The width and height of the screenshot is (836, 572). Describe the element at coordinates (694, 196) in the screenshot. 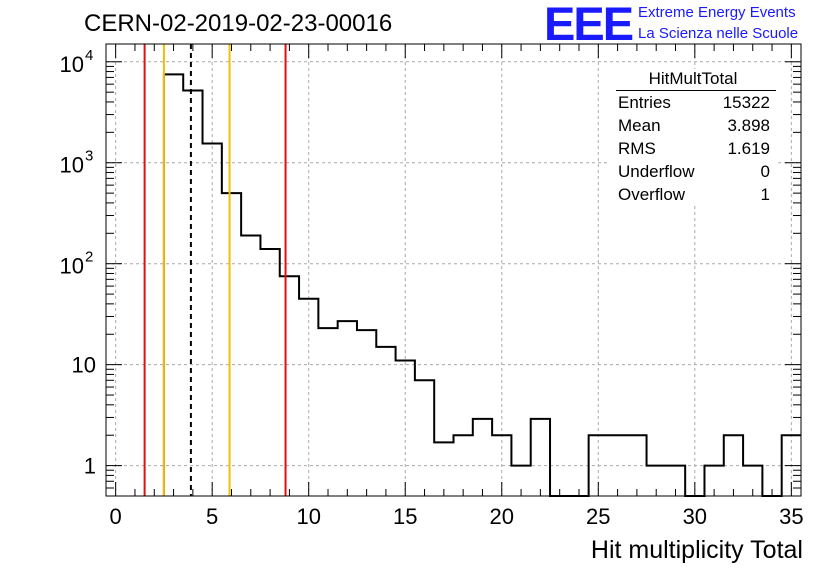

I see `stats-row-overflow: Overflow 1` at that location.